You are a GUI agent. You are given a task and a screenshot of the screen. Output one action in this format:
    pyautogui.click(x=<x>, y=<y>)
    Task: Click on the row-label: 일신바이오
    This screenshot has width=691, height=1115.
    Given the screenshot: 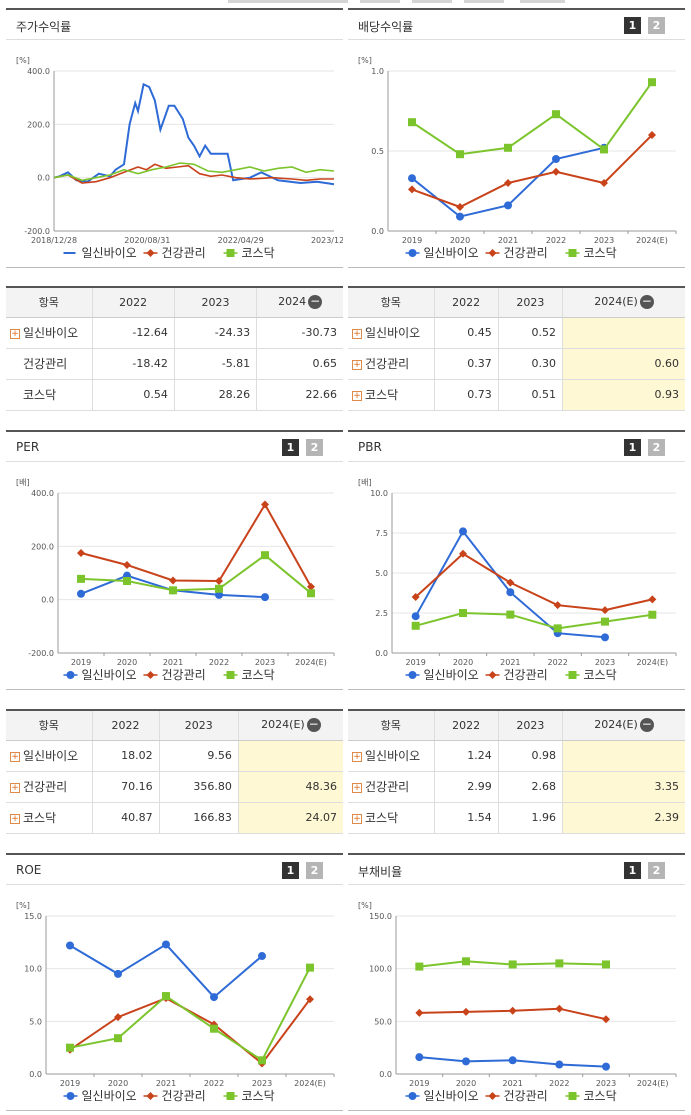 What is the action you would take?
    pyautogui.click(x=393, y=756)
    